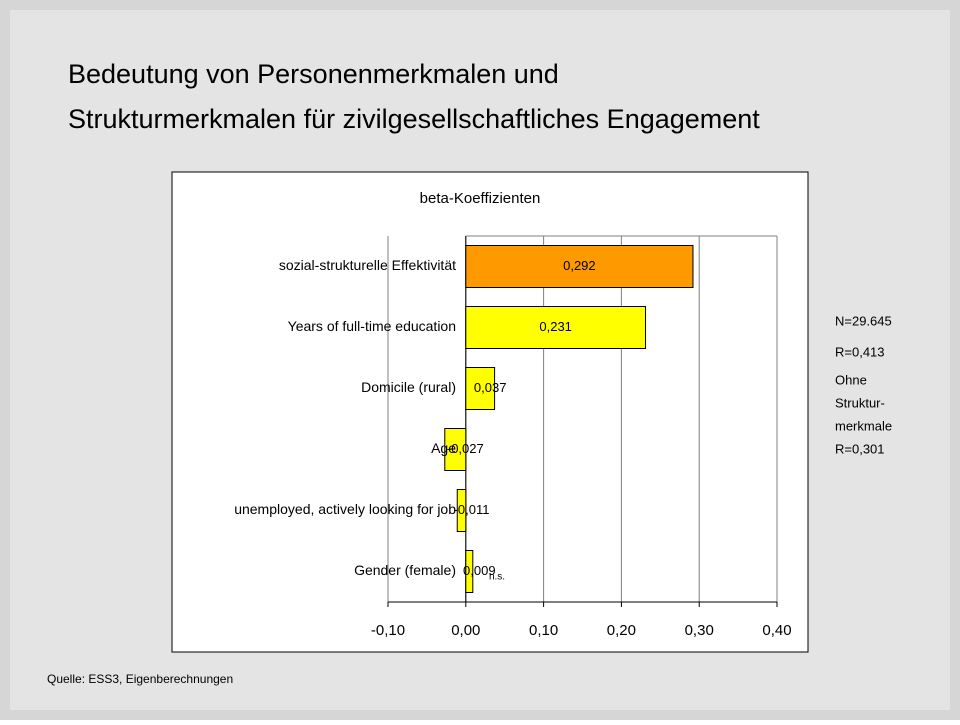 The width and height of the screenshot is (960, 725). I want to click on side-note: Ohne, so click(851, 379).